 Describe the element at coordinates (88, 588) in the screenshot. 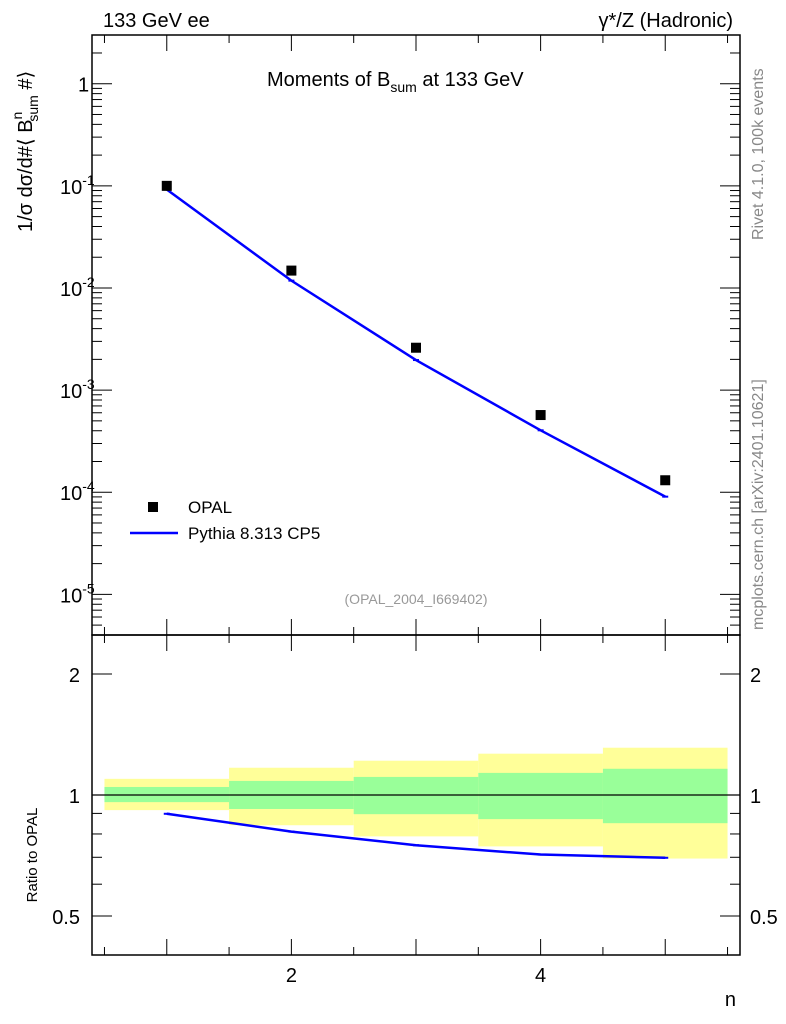

I see `y-tick-exponent: -5` at that location.